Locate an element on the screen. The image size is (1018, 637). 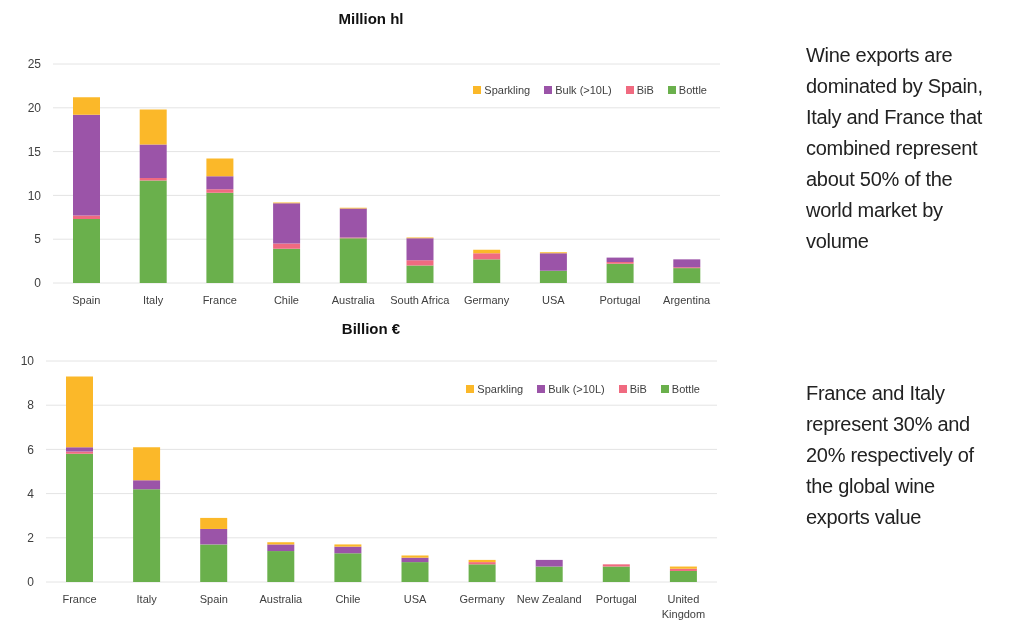
text: France and Italy represent 30% and 20% respectively of the global wine exports value is located at coordinates (890, 455).